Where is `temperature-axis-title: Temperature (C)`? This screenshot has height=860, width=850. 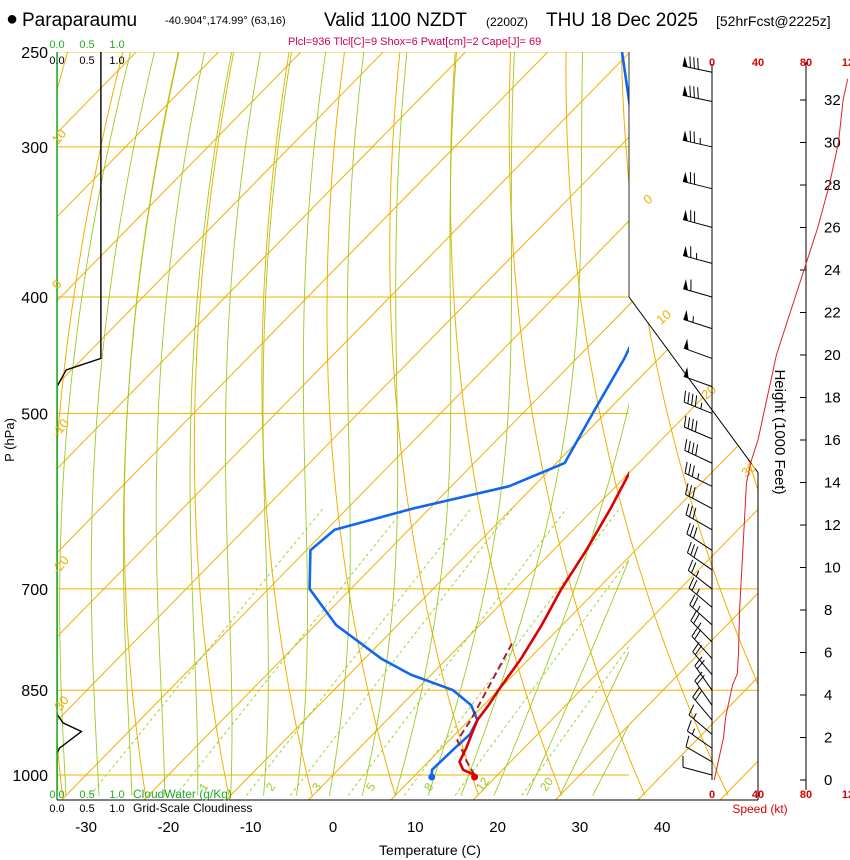
temperature-axis-title: Temperature (C) is located at coordinates (430, 850).